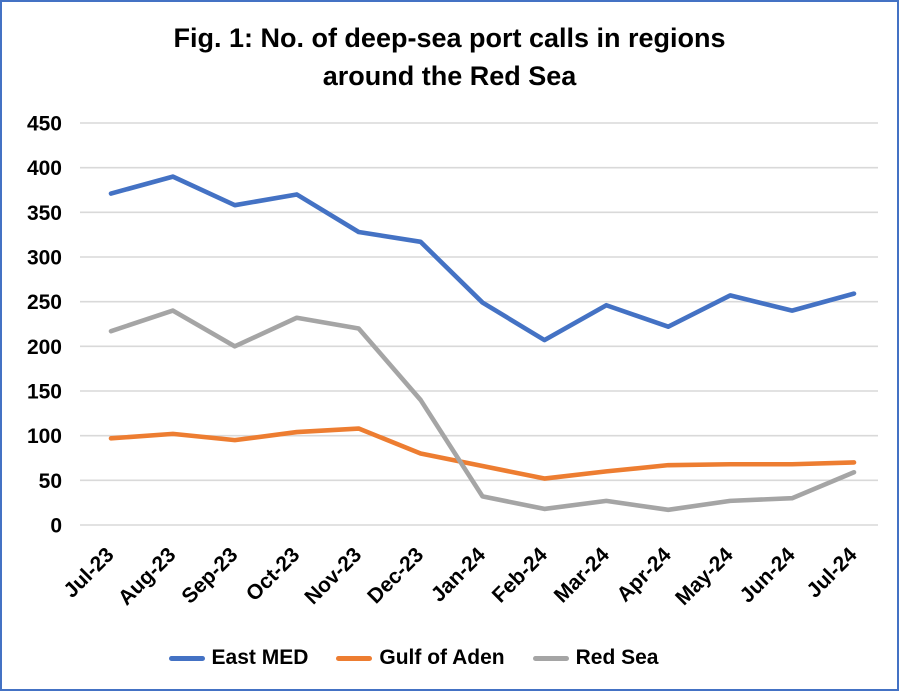 Image resolution: width=899 pixels, height=691 pixels. Describe the element at coordinates (395, 575) in the screenshot. I see `x-axis-tick-label: Dec-23` at that location.